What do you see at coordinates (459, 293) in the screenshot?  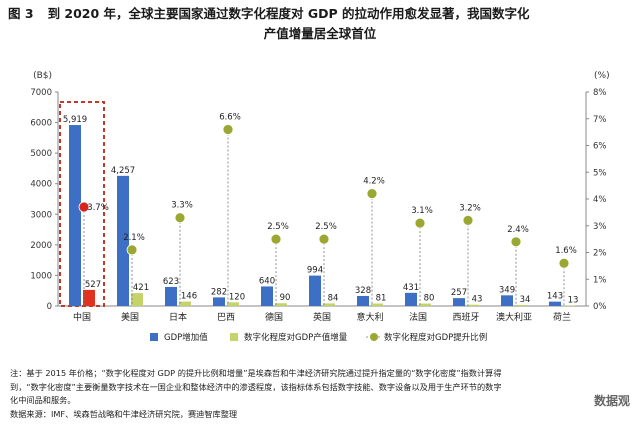 I see `bar-gdp-label: 257` at bounding box center [459, 293].